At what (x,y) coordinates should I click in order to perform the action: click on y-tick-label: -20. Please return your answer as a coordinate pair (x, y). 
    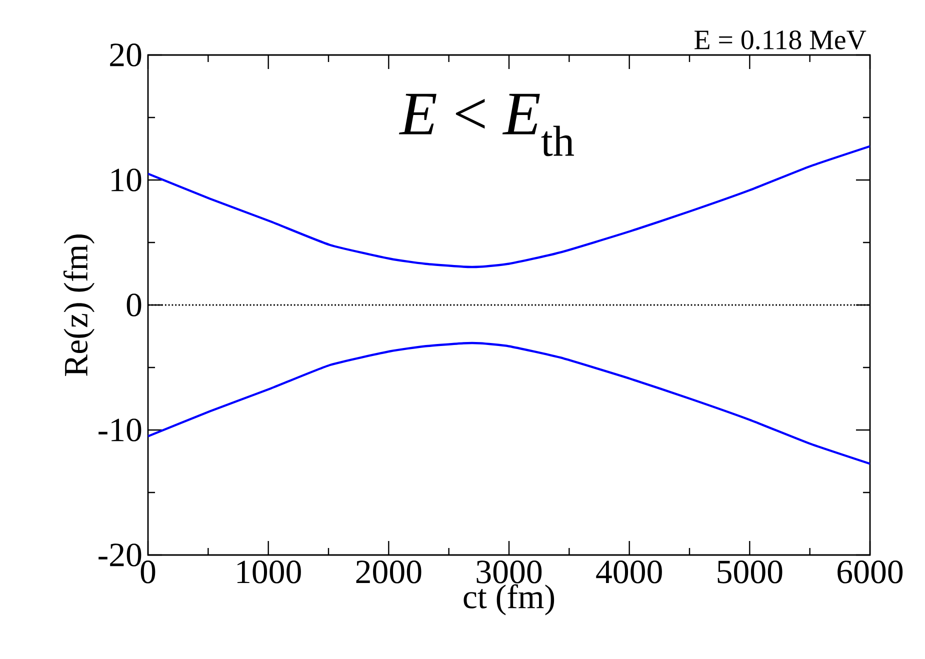
    Looking at the image, I should click on (120, 555).